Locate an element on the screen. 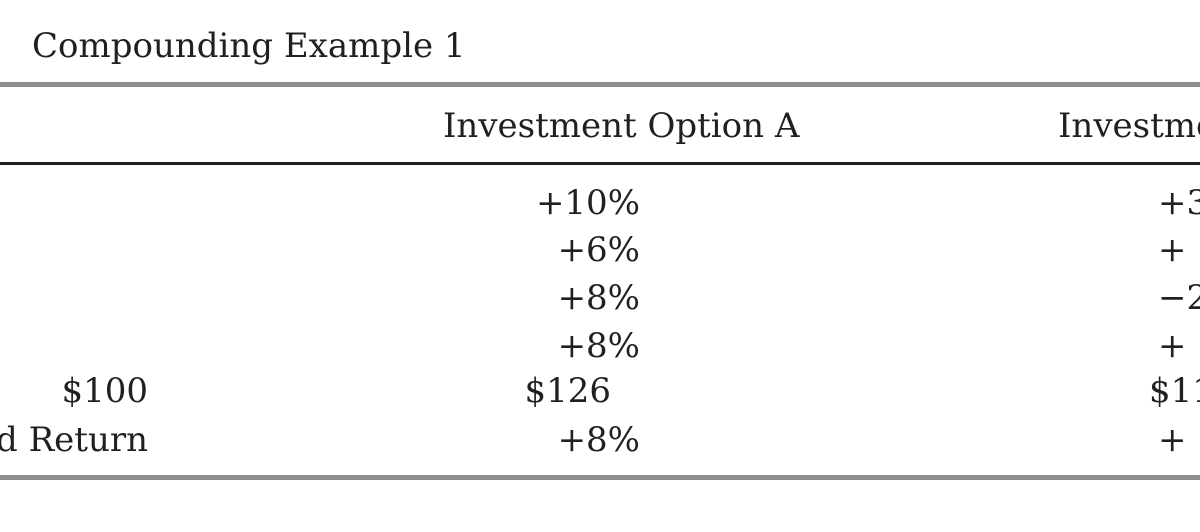  header-rule is located at coordinates (600, 163).